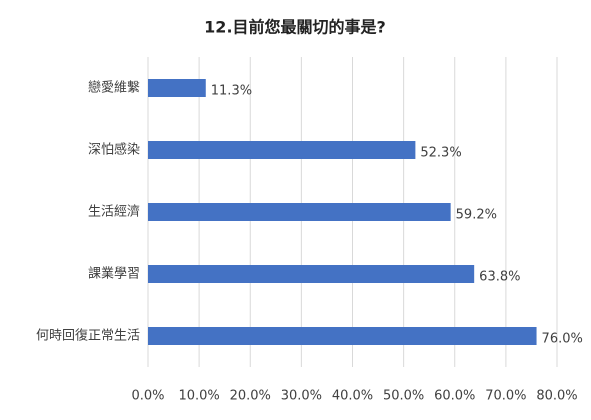  What do you see at coordinates (114, 88) in the screenshot?
I see `y-tick-label: 戀愛維繫` at bounding box center [114, 88].